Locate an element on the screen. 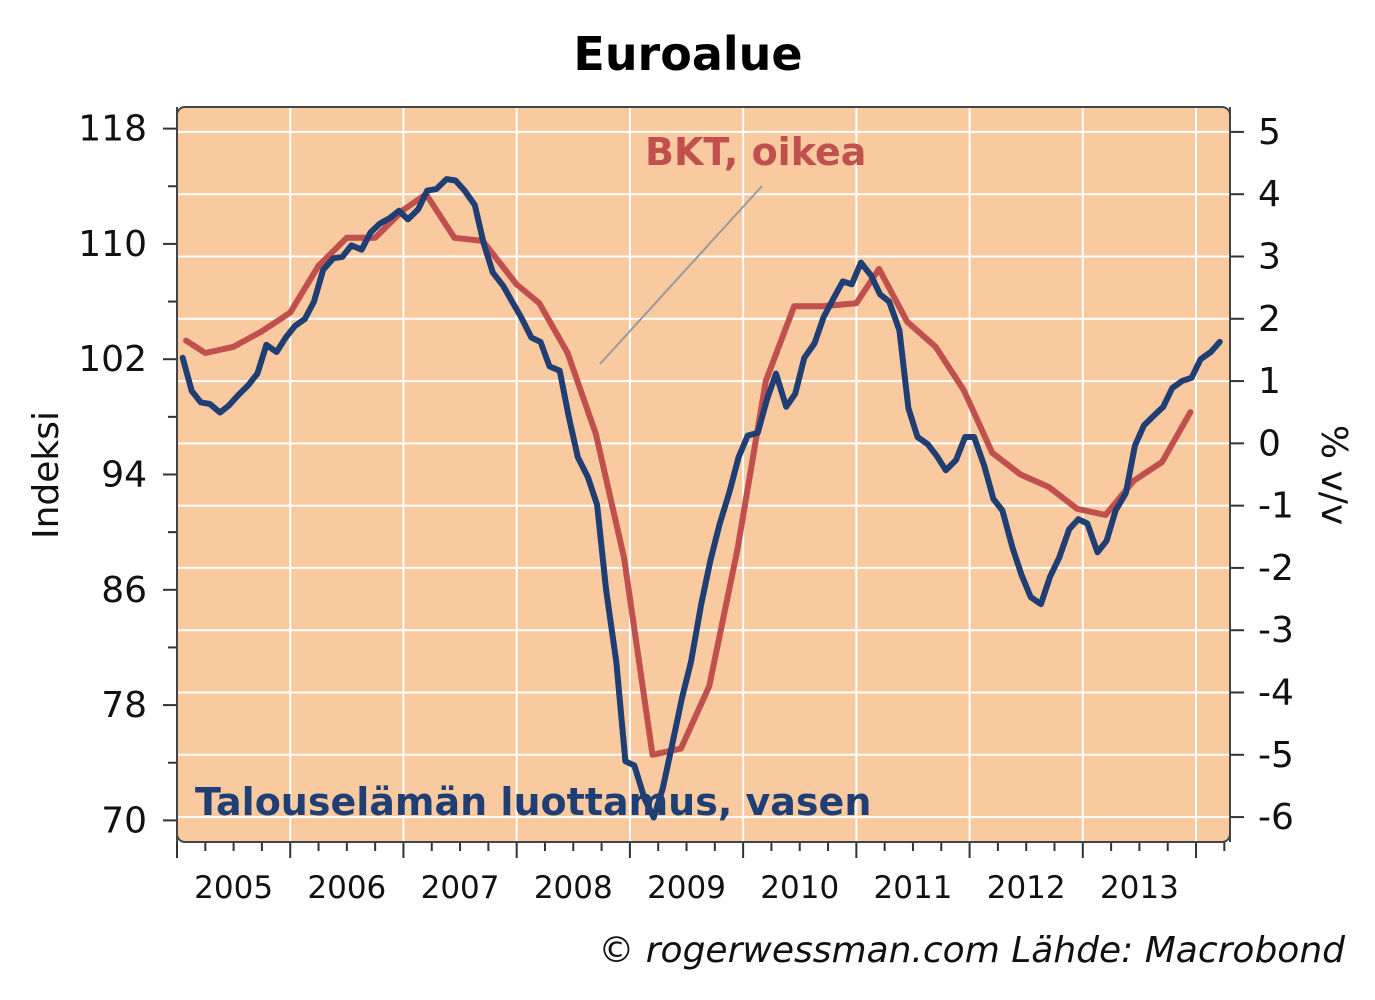  right-tick-label: -6 is located at coordinates (1276, 817).